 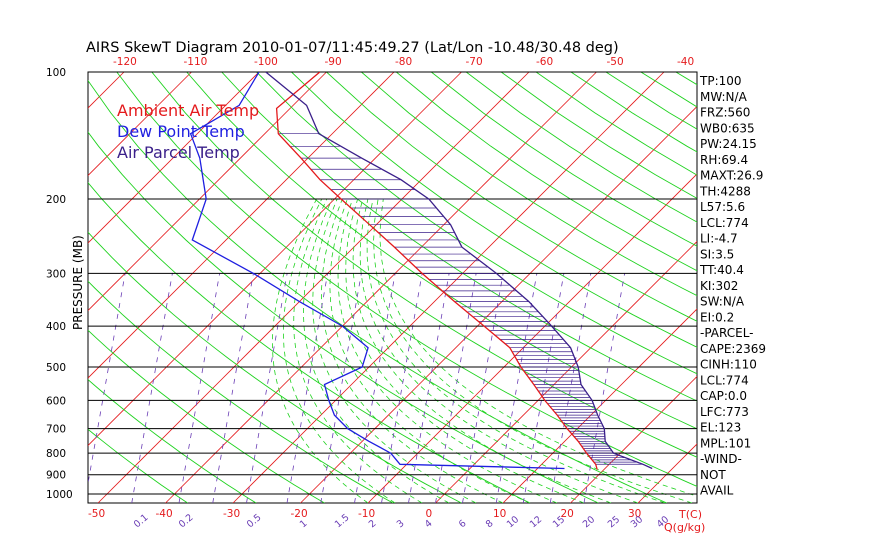 I want to click on mixing-ratio-tick-label: 20, so click(x=589, y=522).